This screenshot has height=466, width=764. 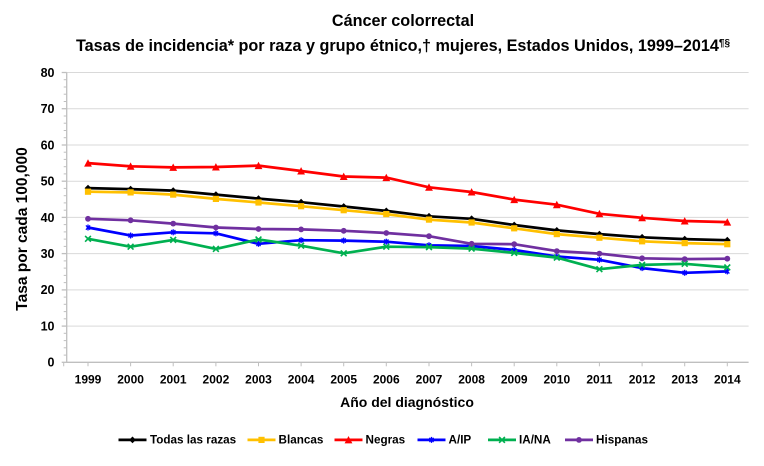 I want to click on svg-text: 2003, so click(x=258, y=380).